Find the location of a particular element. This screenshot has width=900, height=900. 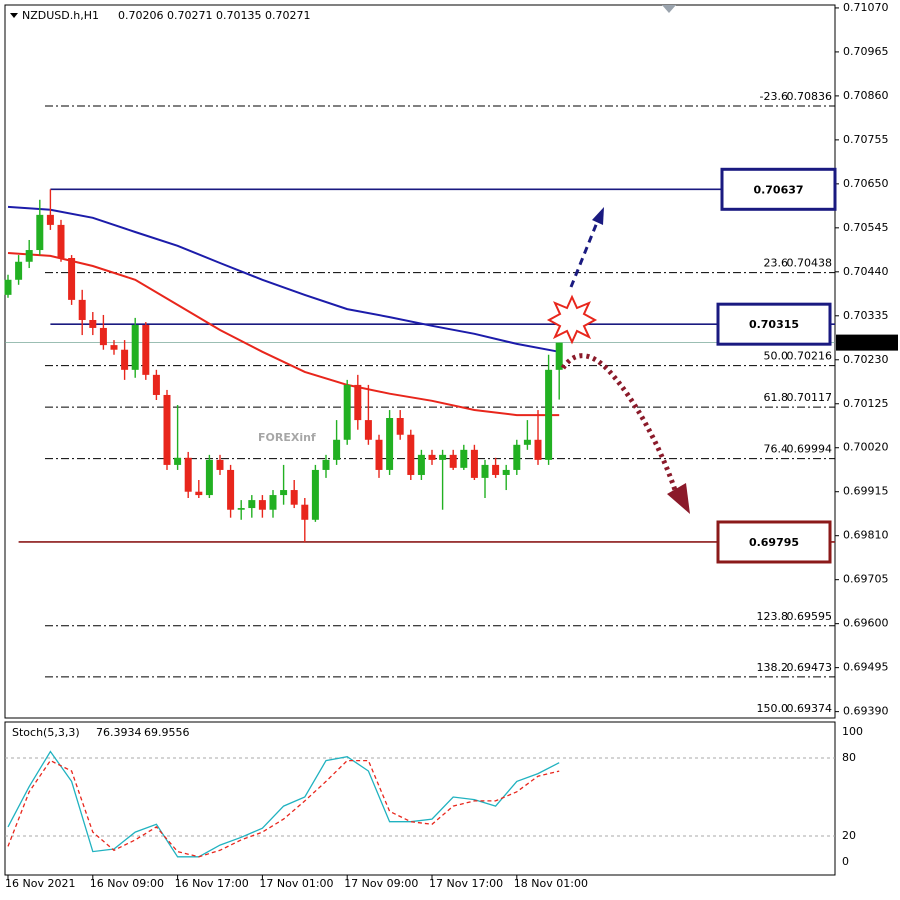

x-tick-label: 17 Nov 17:00 is located at coordinates (466, 883).